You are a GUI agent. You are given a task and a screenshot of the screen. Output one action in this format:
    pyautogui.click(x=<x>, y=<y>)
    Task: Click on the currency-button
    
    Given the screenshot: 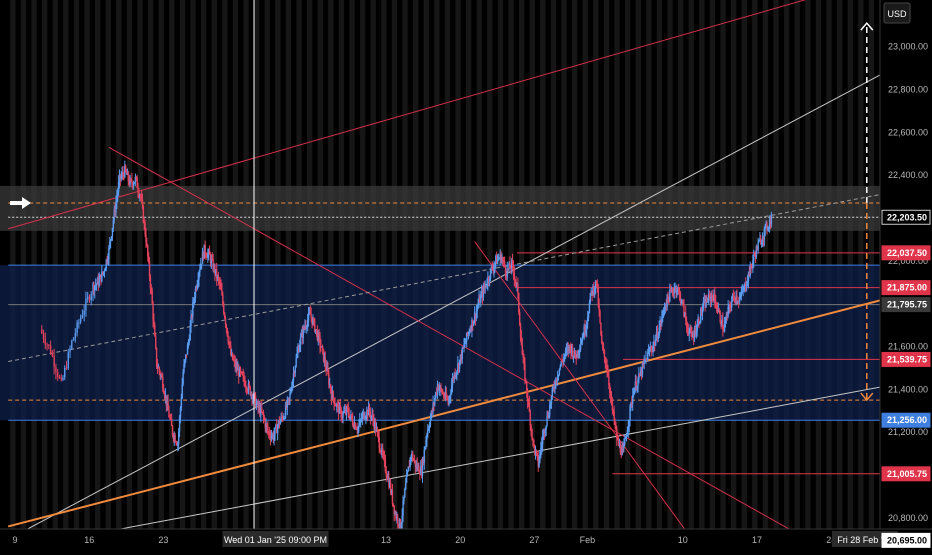 What is the action you would take?
    pyautogui.click(x=897, y=13)
    